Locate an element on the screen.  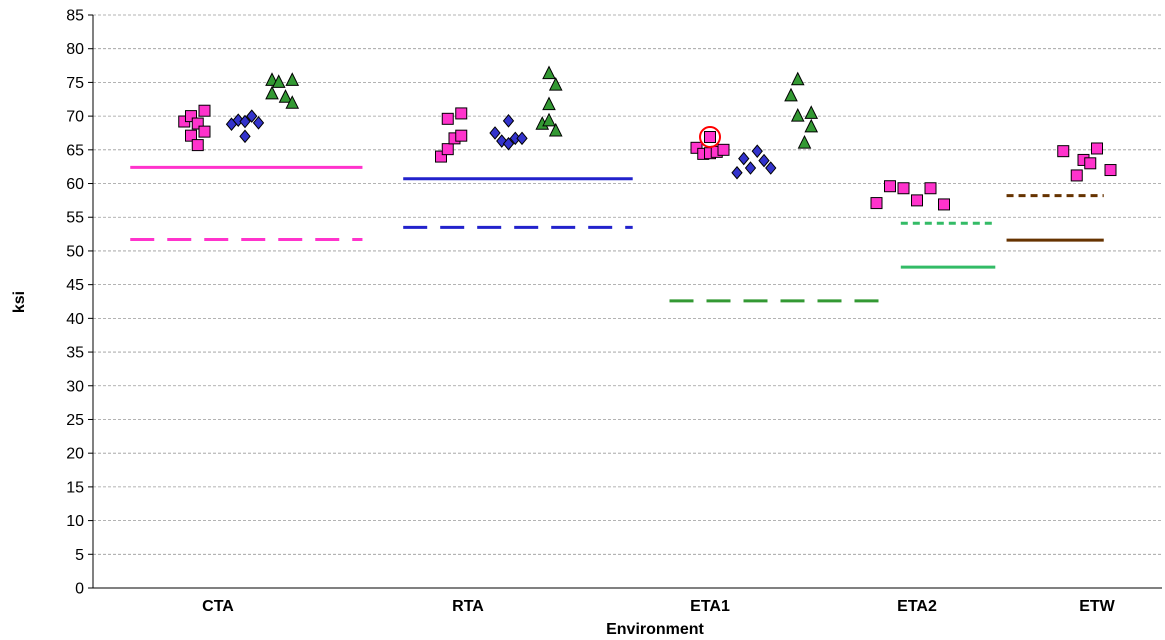
y-tick-label: 50 is located at coordinates (75, 251).